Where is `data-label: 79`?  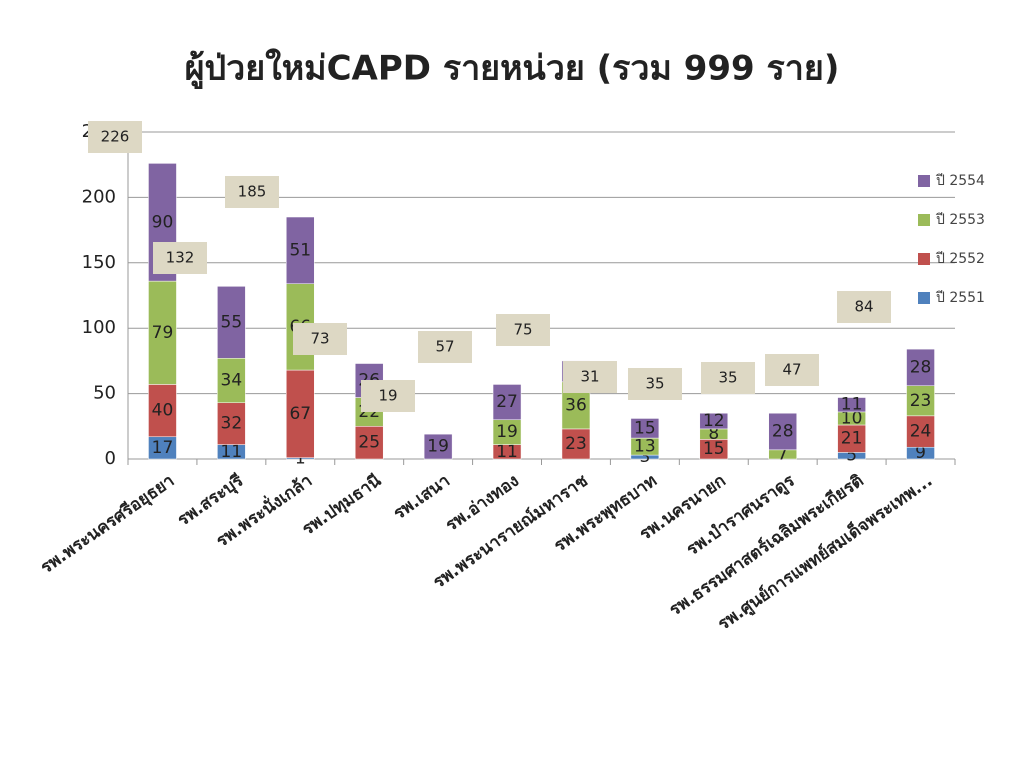 data-label: 79 is located at coordinates (163, 333).